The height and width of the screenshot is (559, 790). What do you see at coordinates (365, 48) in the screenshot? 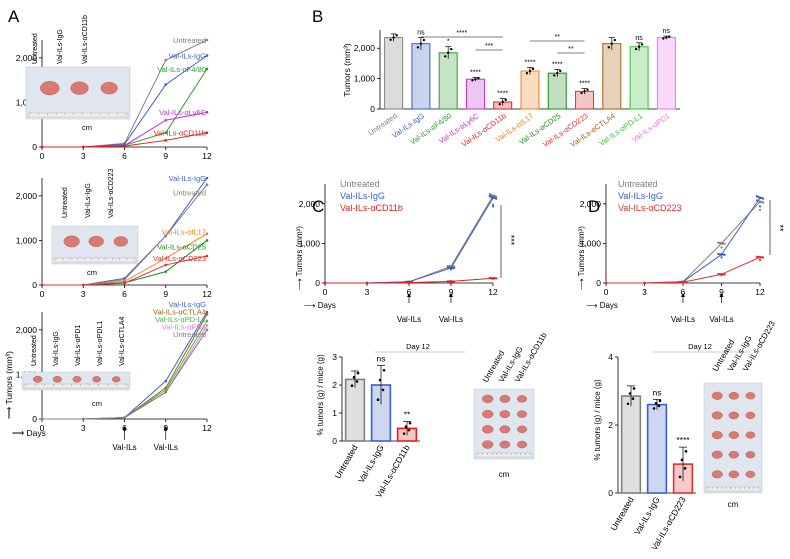
I see `y-tick-label: 2,000` at bounding box center [365, 48].